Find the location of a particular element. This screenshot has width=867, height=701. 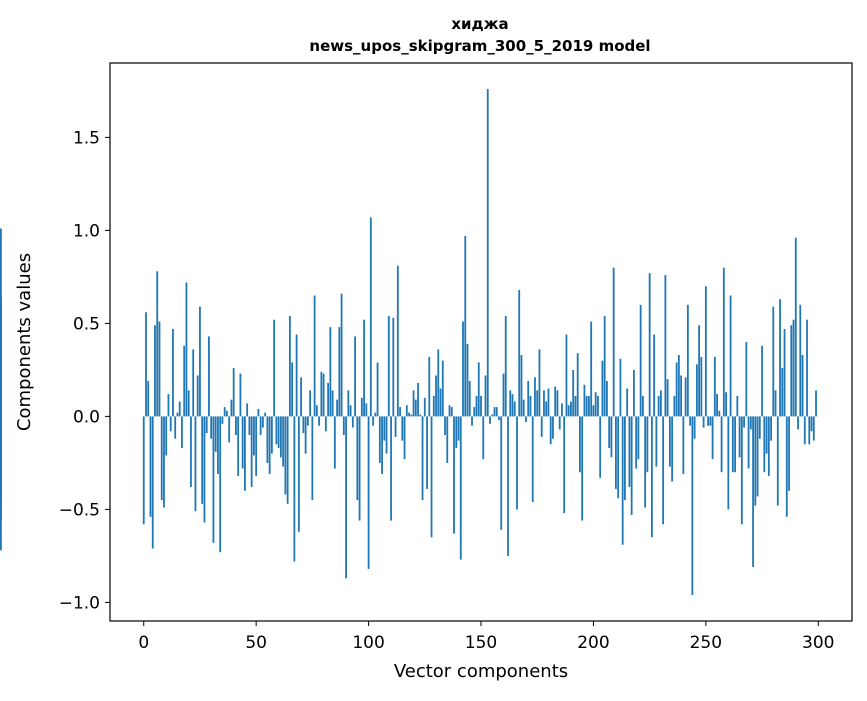

x-tick-label: 300 is located at coordinates (818, 643).